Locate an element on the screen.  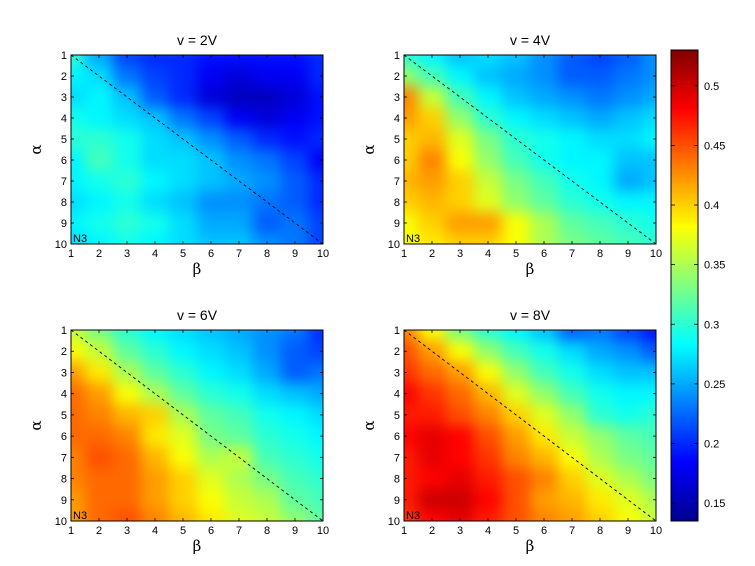
x-tick-label: 10 is located at coordinates (323, 254).